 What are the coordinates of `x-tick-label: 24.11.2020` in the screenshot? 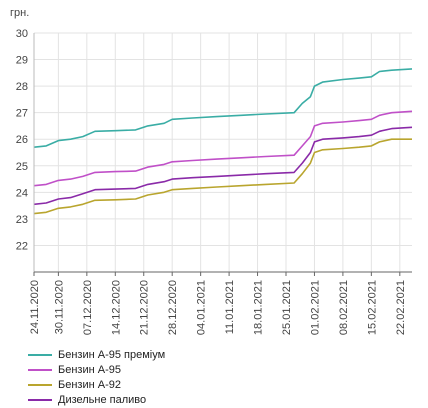 It's located at (35, 307).